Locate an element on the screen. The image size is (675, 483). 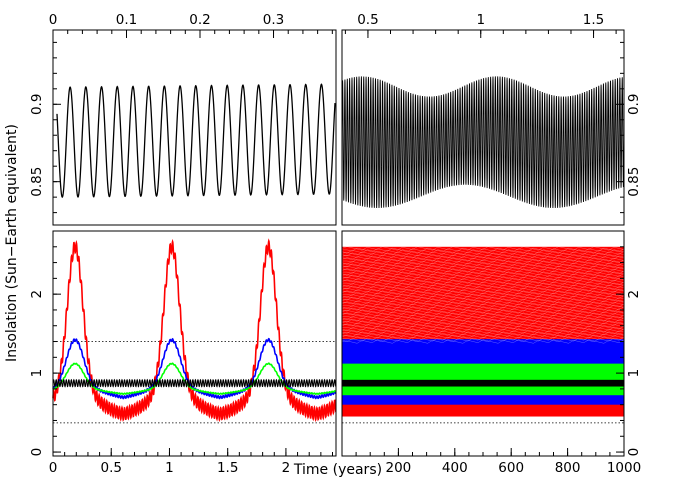
band-green is located at coordinates (483, 379).